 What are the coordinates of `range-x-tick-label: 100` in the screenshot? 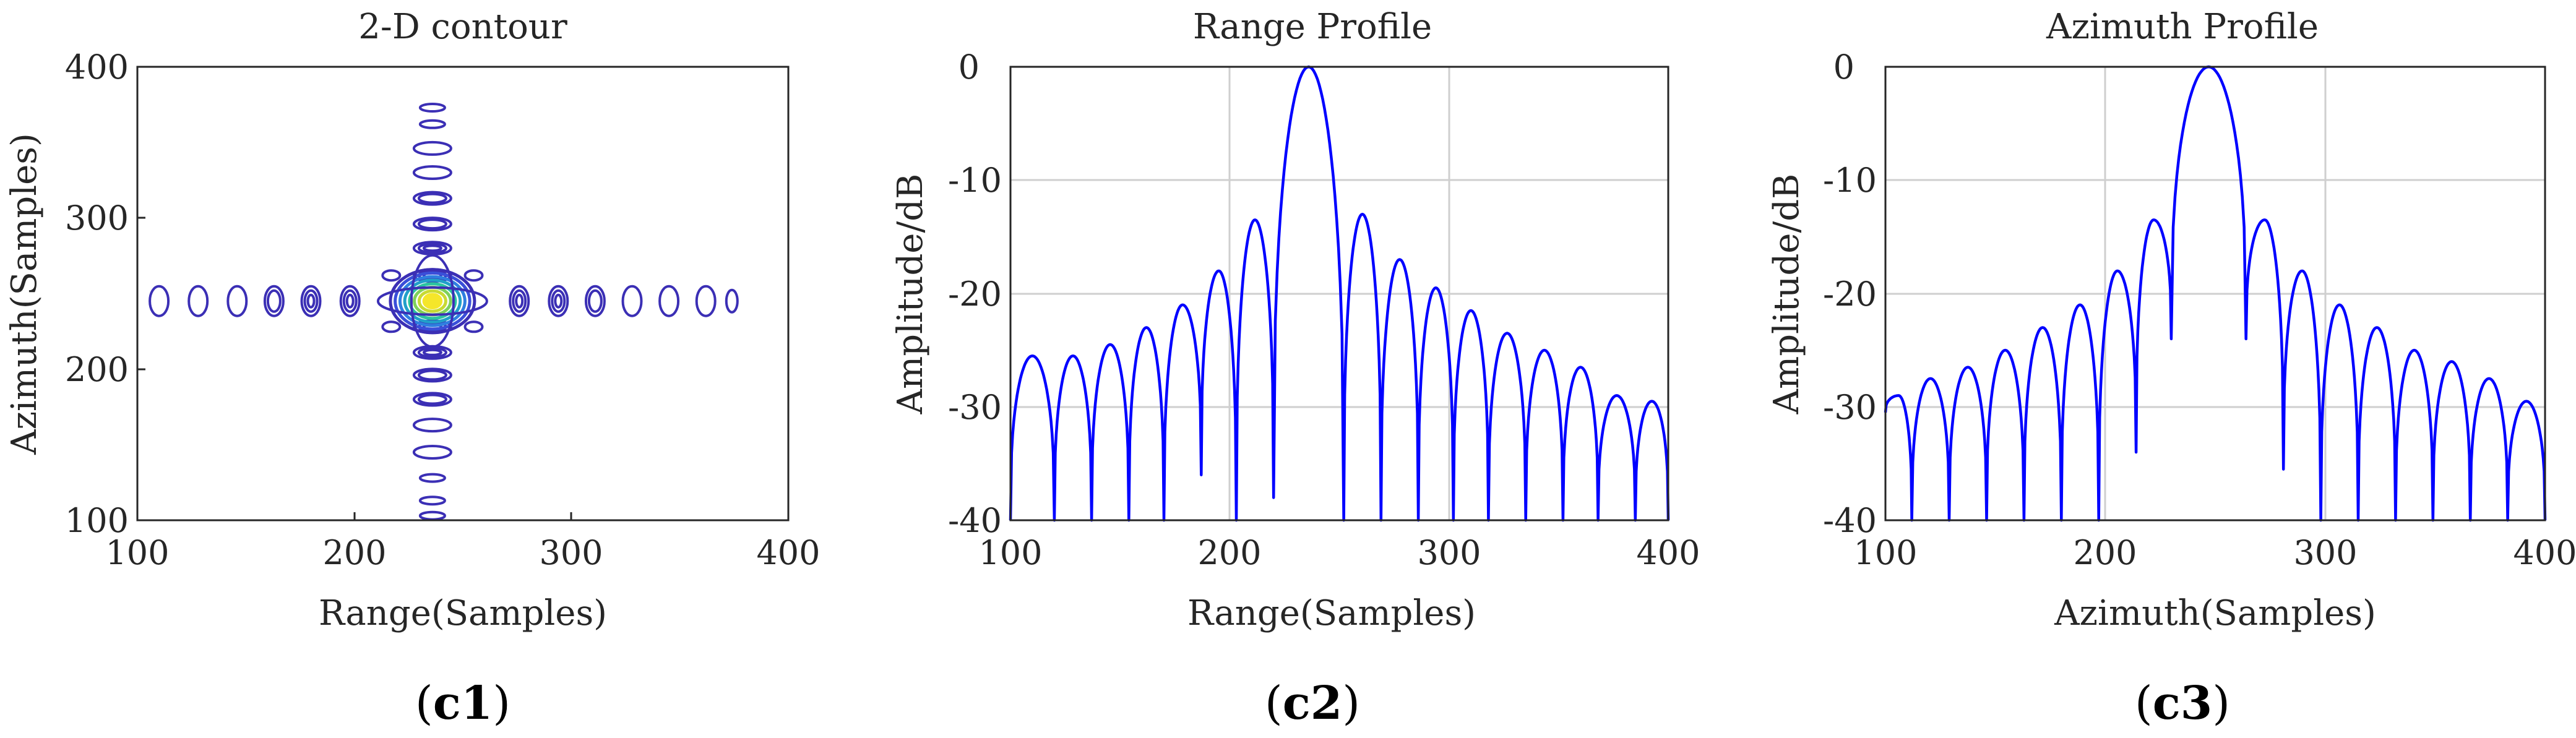 It's located at (1010, 552).